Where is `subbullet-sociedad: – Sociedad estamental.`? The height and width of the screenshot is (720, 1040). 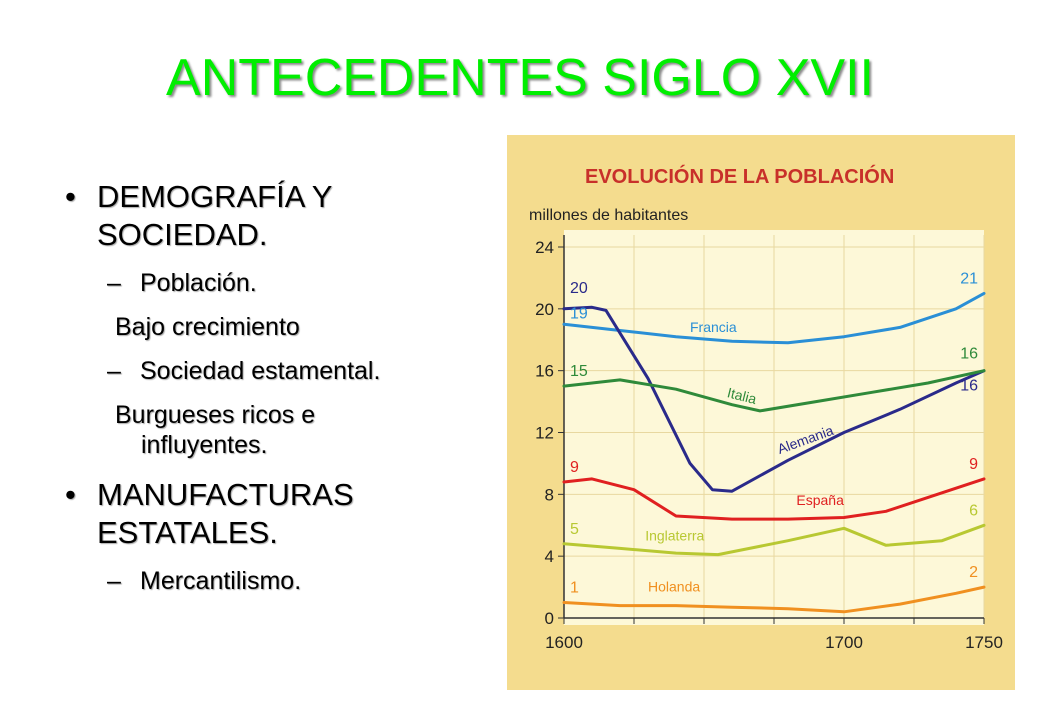 subbullet-sociedad: – Sociedad estamental. is located at coordinates (275, 371).